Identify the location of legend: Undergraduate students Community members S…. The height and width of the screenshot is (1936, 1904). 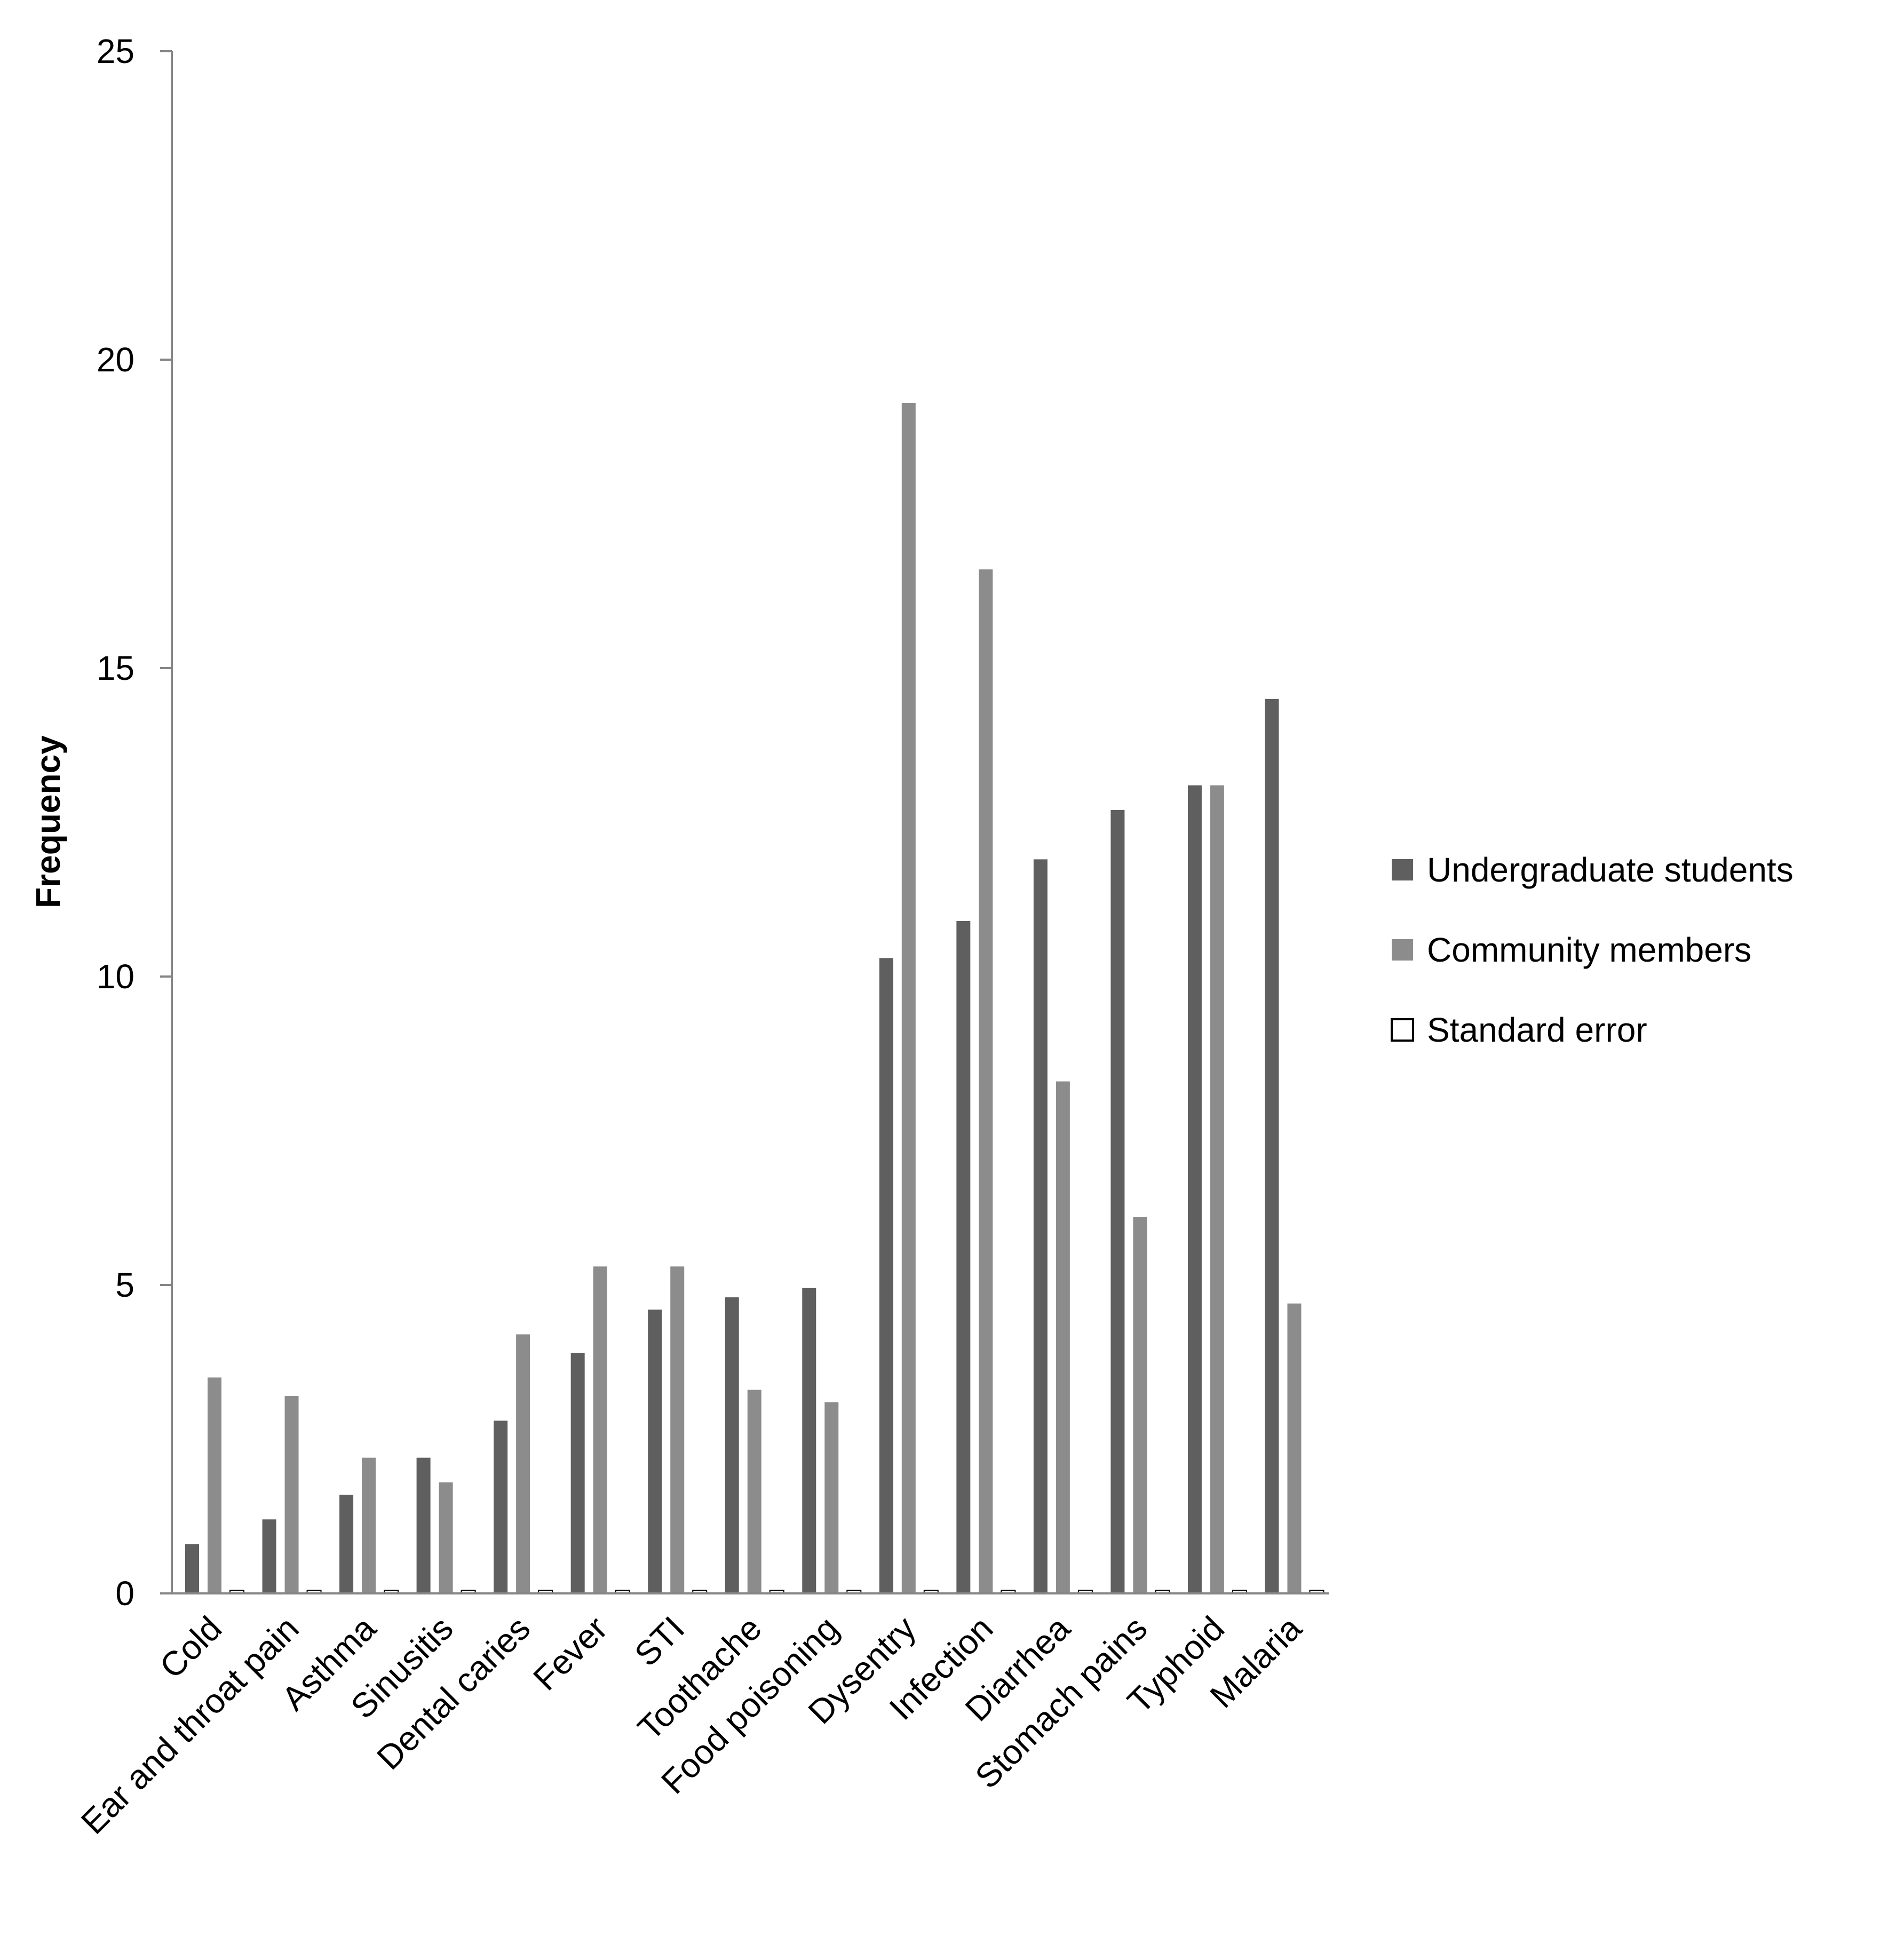
(1592, 950).